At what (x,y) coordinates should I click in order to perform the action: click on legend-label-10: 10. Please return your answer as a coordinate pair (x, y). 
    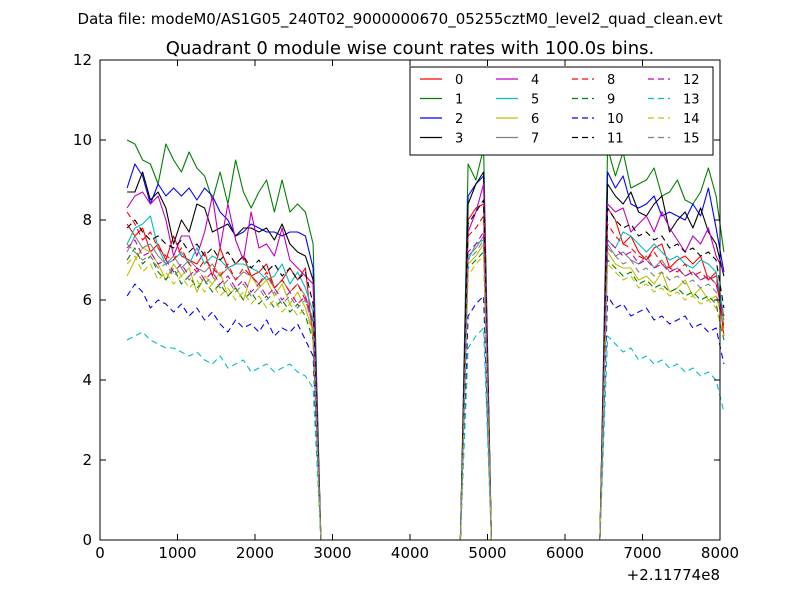
    Looking at the image, I should click on (615, 119).